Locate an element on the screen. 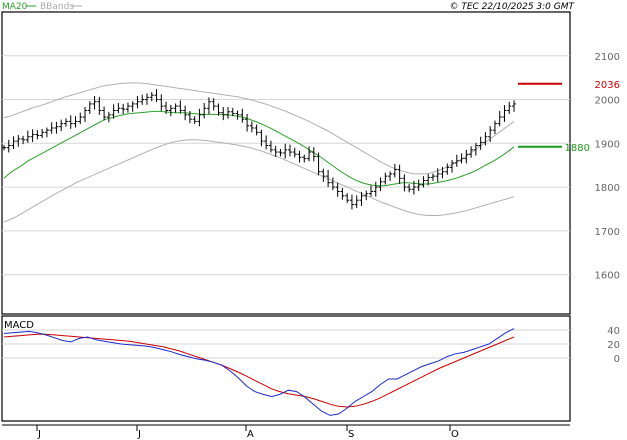  macd-signal-line is located at coordinates (259, 370).